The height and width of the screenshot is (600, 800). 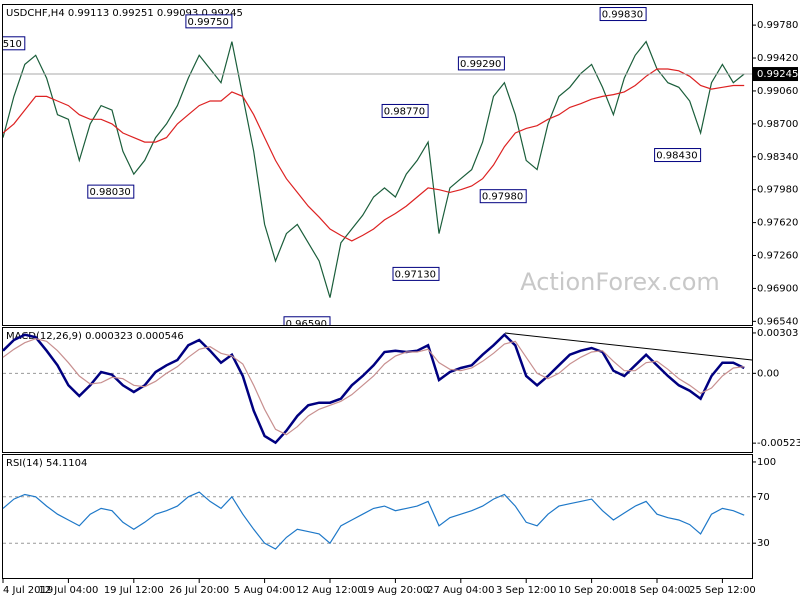 What do you see at coordinates (264, 590) in the screenshot?
I see `x-tick-label: 5 Aug 04:00` at bounding box center [264, 590].